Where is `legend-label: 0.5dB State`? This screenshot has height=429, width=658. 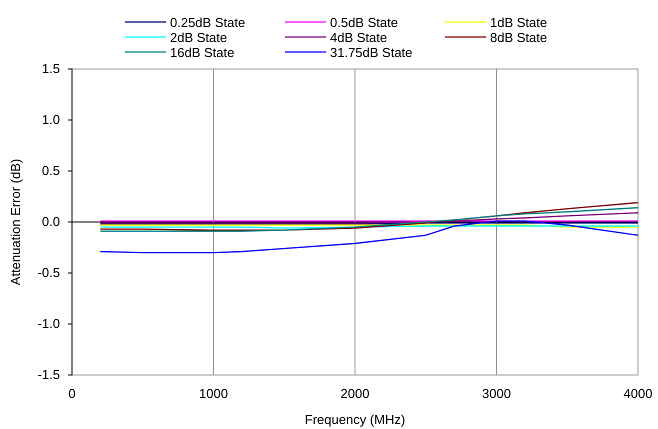 legend-label: 0.5dB State is located at coordinates (364, 22).